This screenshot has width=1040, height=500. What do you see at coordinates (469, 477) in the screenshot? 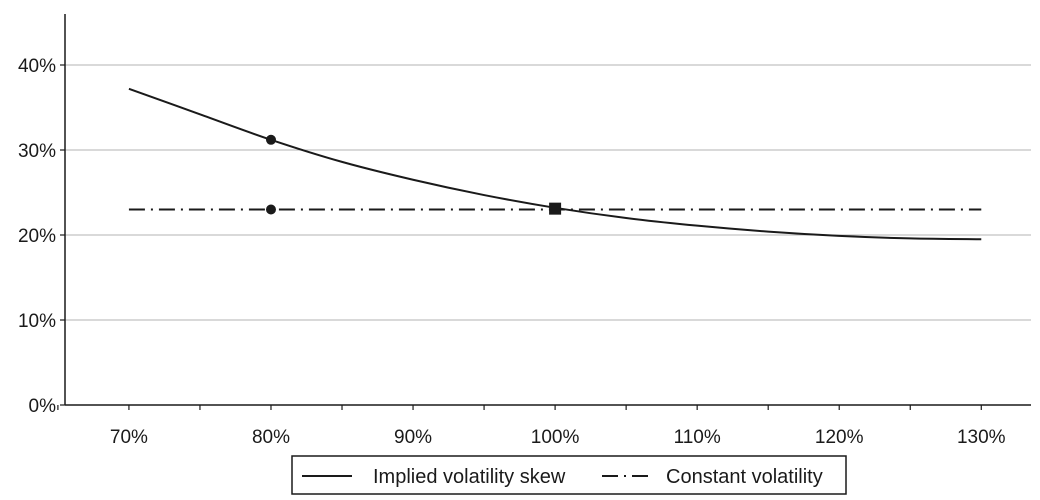
I see `legend-label-implied: Implied volatility skew` at bounding box center [469, 477].